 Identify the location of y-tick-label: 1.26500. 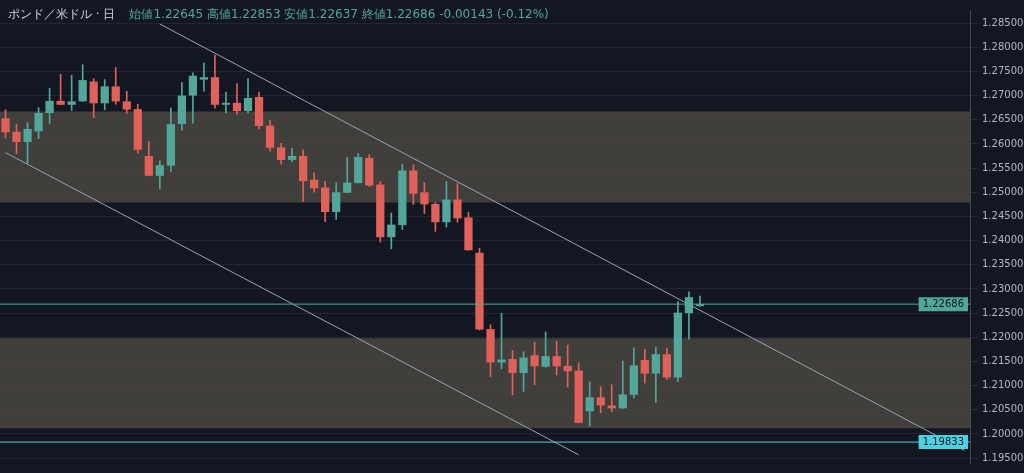
(1003, 119).